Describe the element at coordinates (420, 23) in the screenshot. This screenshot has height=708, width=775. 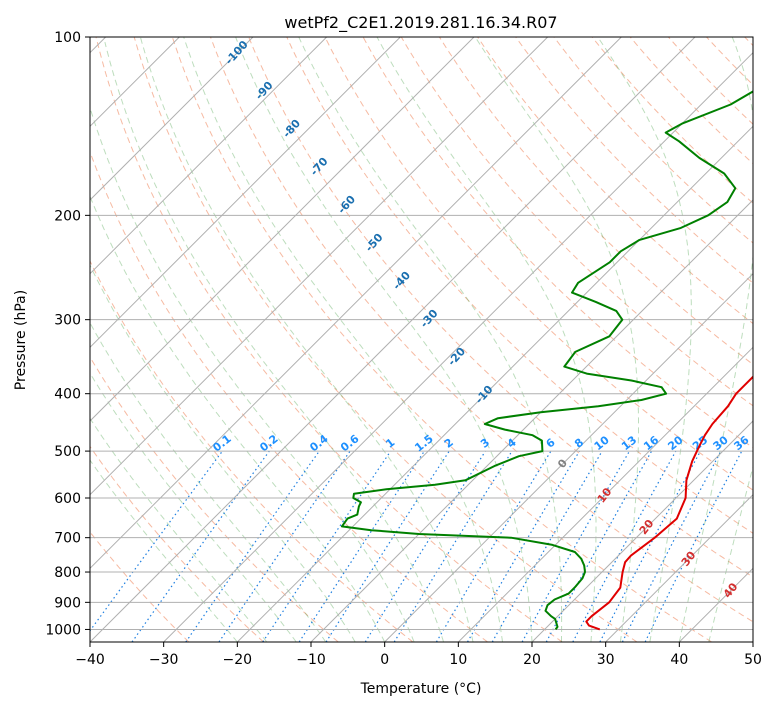
I see `chart-title: wetPf2_C2E1.2019.281.16.34.R07` at that location.